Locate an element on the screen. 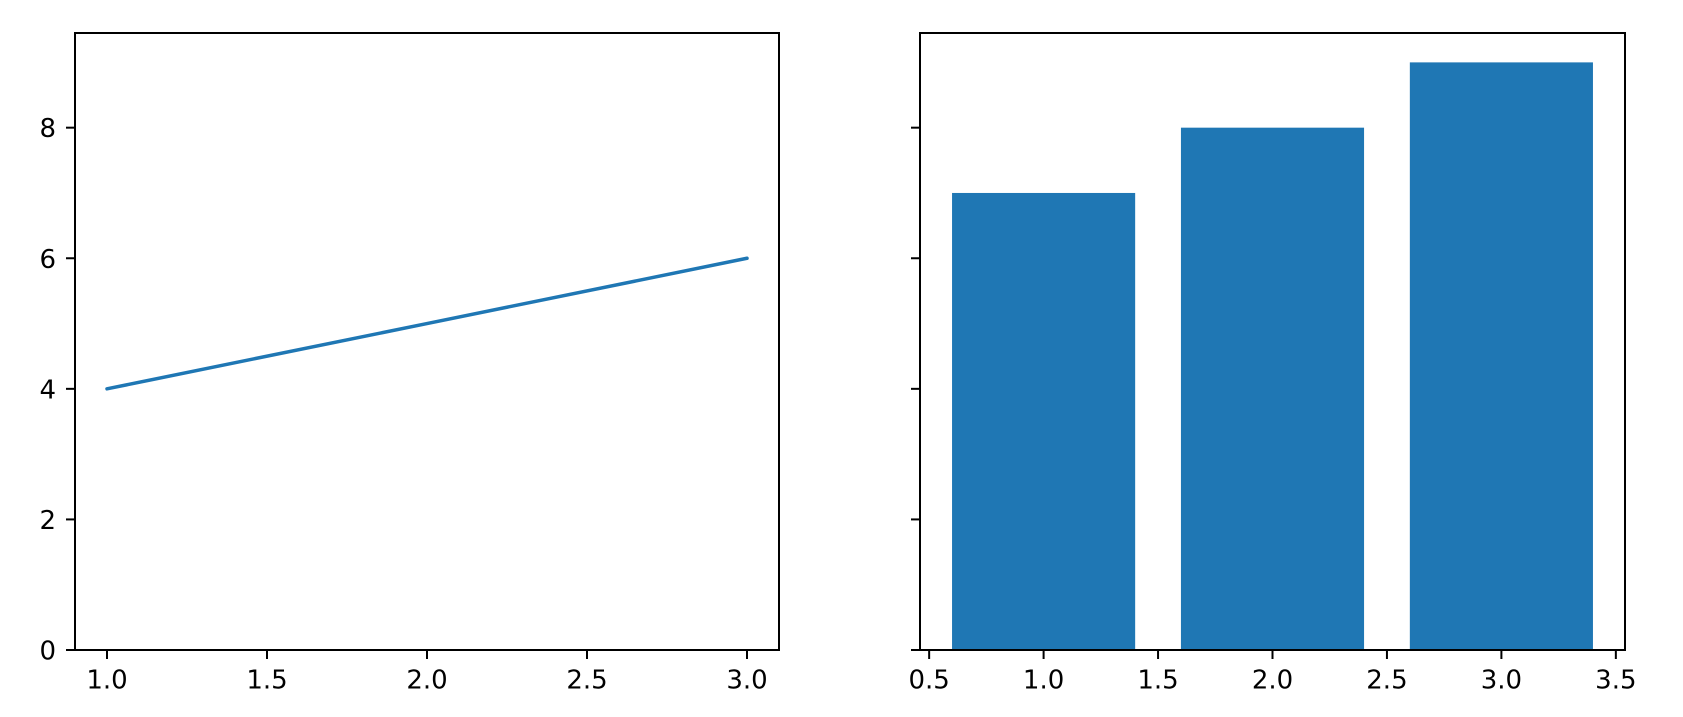 This screenshot has width=1683, height=717. line-series is located at coordinates (427, 323).